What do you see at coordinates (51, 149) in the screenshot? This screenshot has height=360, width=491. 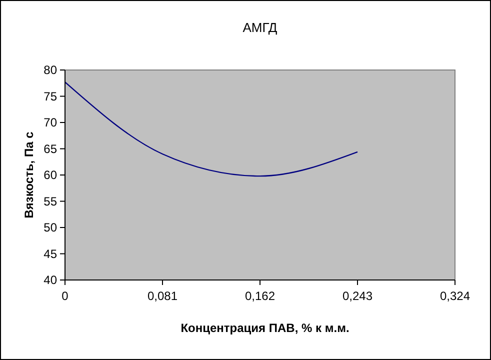 I see `y-tick-label: 65` at bounding box center [51, 149].